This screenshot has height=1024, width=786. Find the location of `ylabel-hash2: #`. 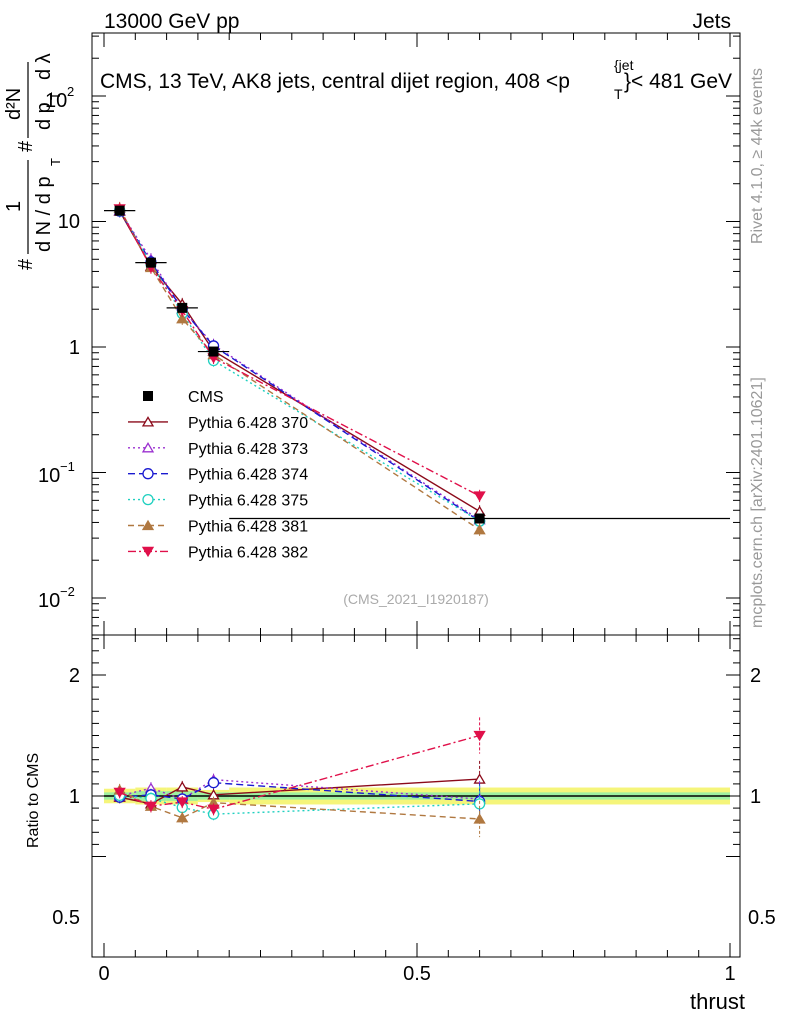

ylabel-hash2: # is located at coordinates (26, 146).